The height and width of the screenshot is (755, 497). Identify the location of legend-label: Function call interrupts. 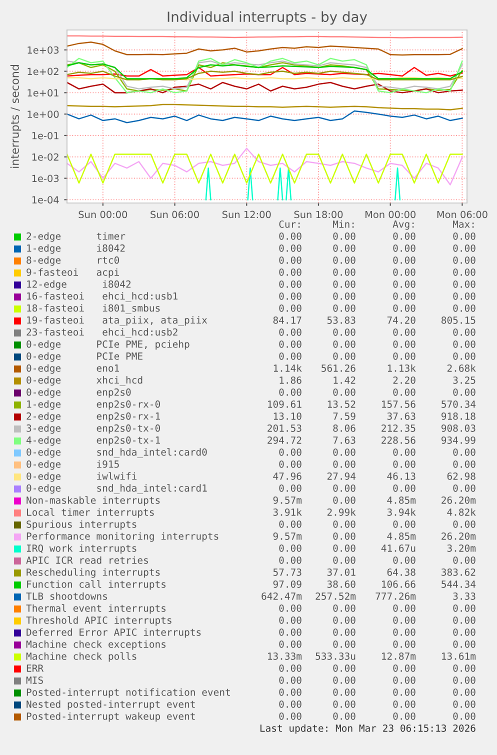
(96, 585).